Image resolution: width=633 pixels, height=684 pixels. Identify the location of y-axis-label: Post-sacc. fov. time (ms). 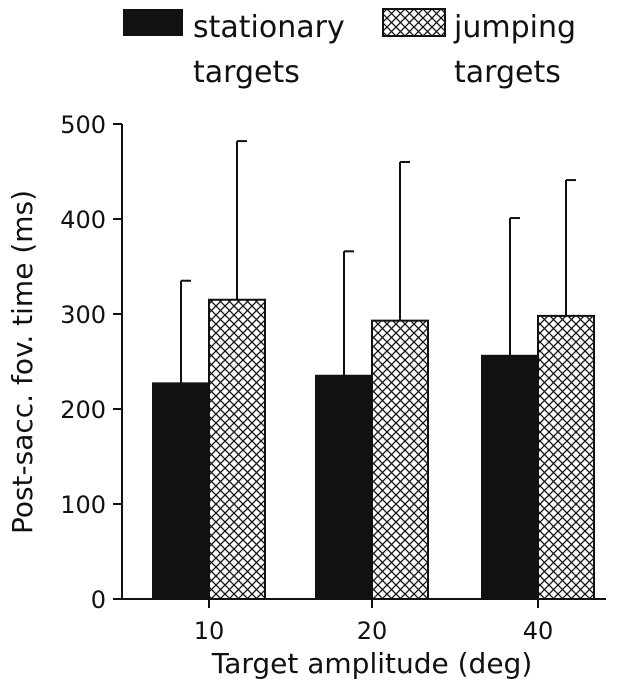
(22, 362).